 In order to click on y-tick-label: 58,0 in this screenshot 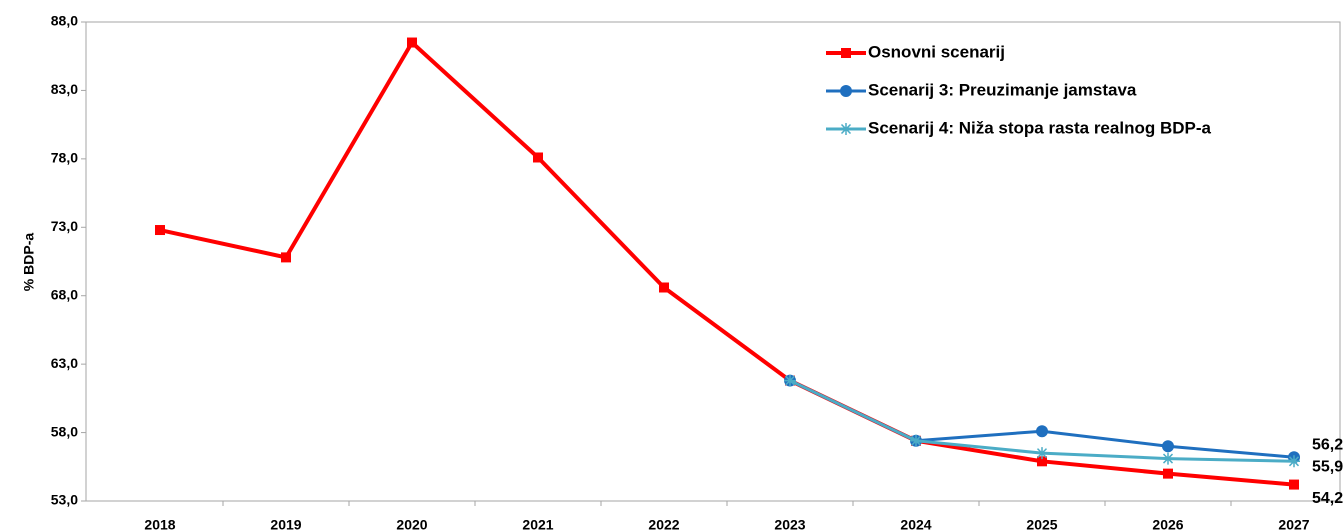, I will do `click(64, 431)`.